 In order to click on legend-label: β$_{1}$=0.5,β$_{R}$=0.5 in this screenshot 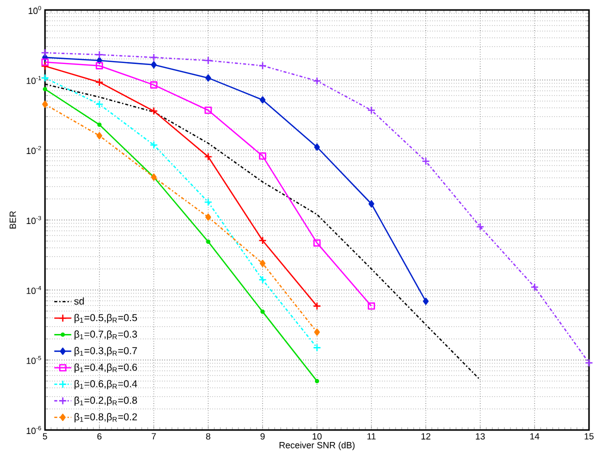, I will do `click(105, 319)`.